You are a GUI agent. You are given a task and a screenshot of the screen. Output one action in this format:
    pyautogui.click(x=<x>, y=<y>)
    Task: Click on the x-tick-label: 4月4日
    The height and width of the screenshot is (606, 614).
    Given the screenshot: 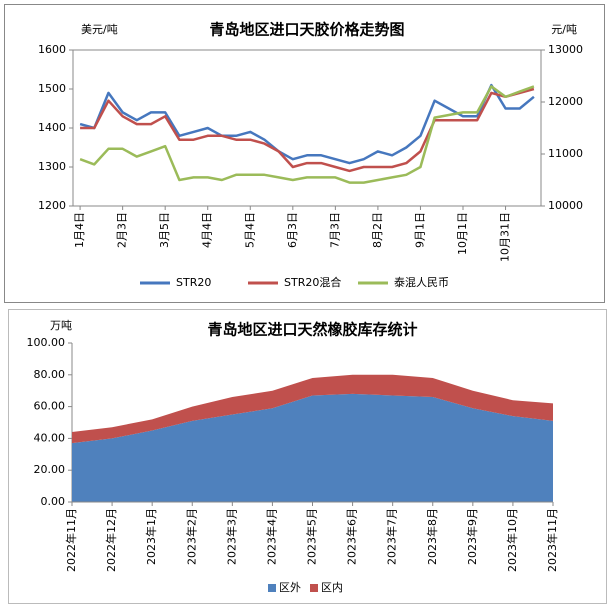 What is the action you would take?
    pyautogui.click(x=207, y=230)
    